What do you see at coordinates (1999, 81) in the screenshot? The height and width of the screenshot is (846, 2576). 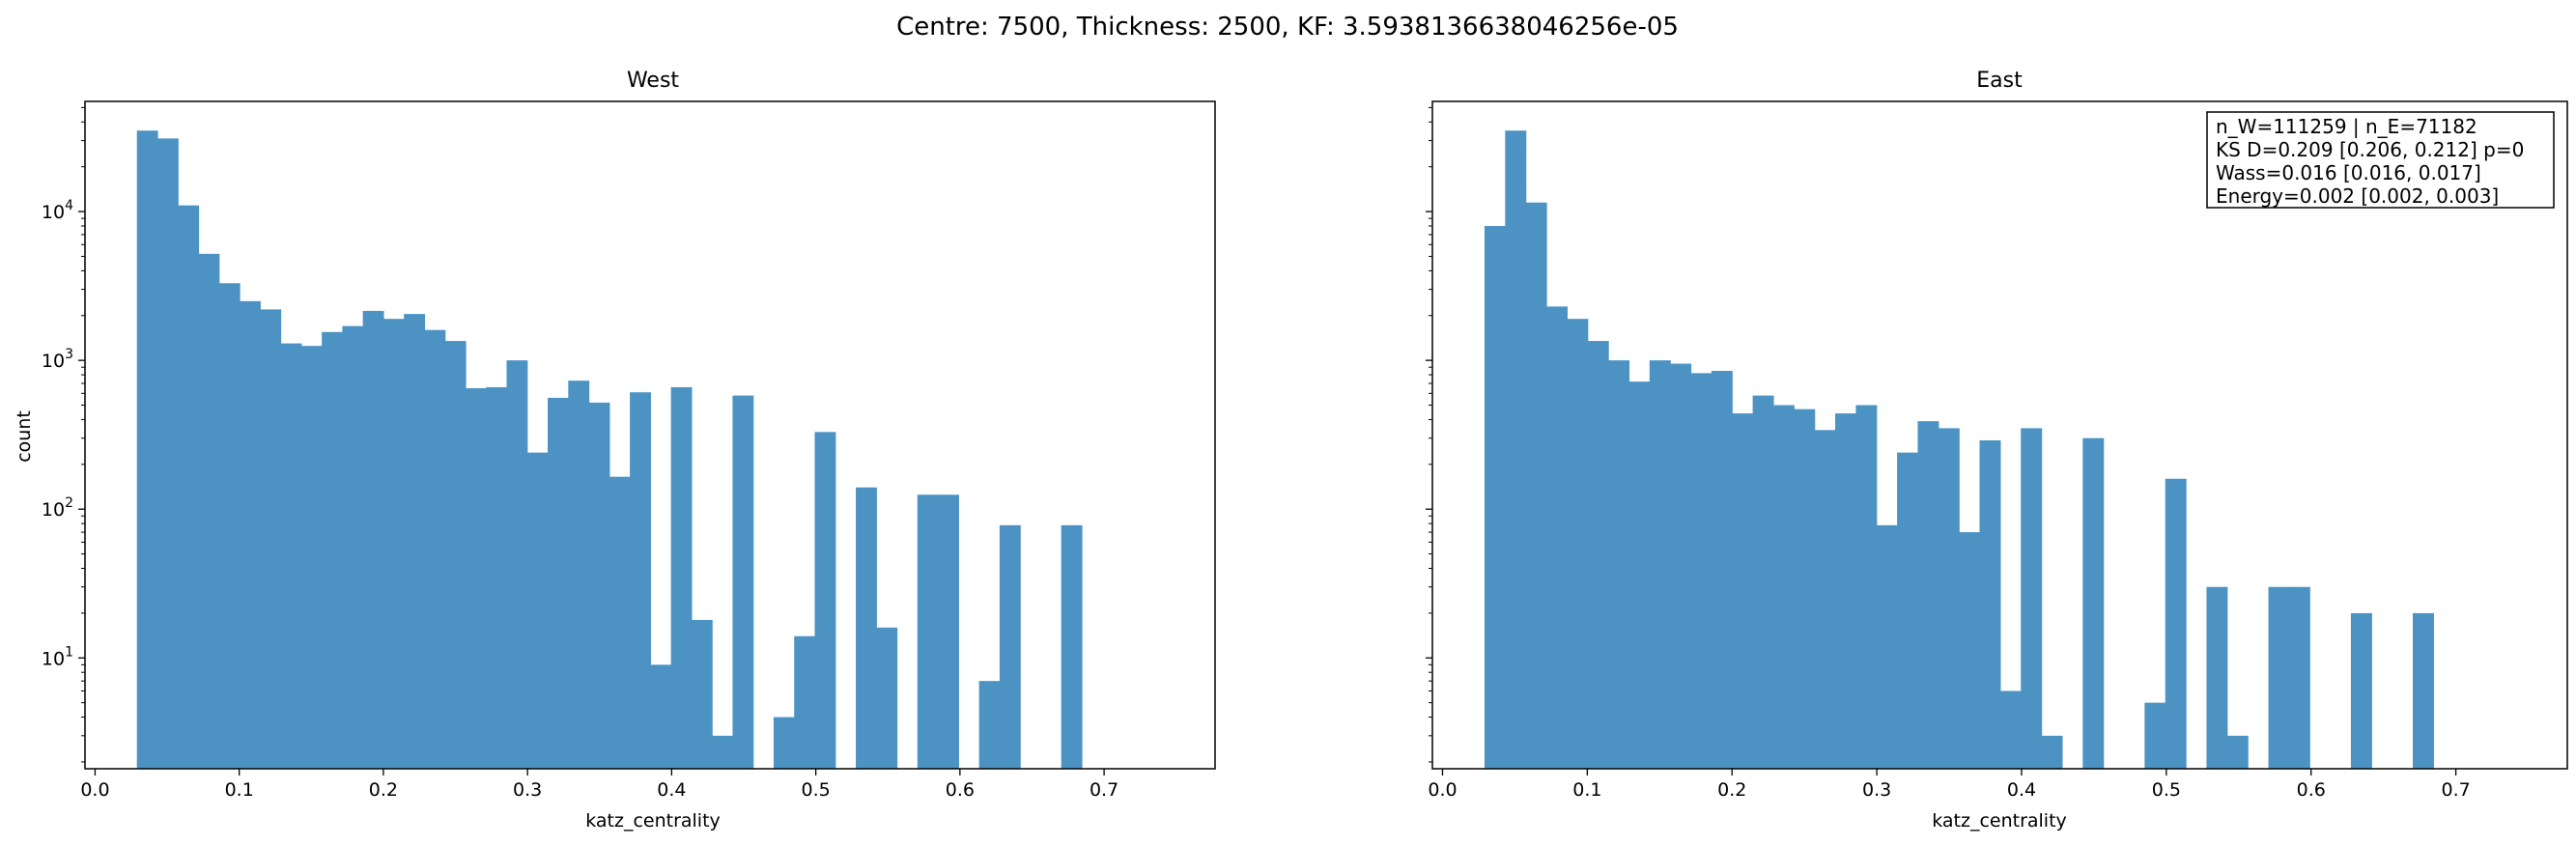 I see `east-title: East` at bounding box center [1999, 81].